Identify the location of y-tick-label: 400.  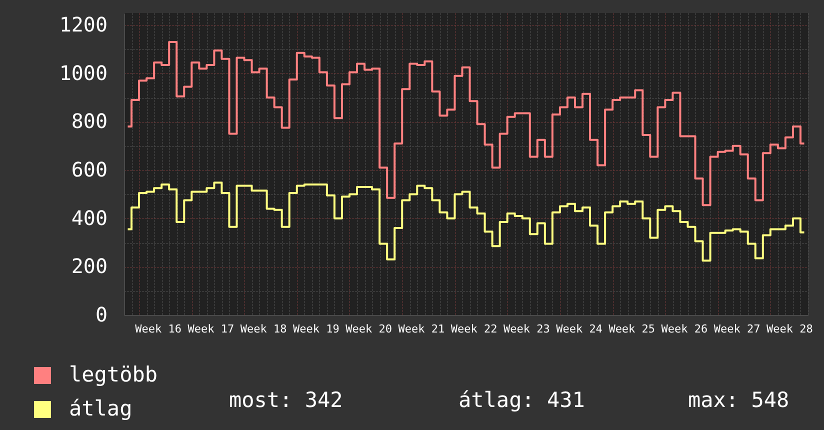
(89, 218).